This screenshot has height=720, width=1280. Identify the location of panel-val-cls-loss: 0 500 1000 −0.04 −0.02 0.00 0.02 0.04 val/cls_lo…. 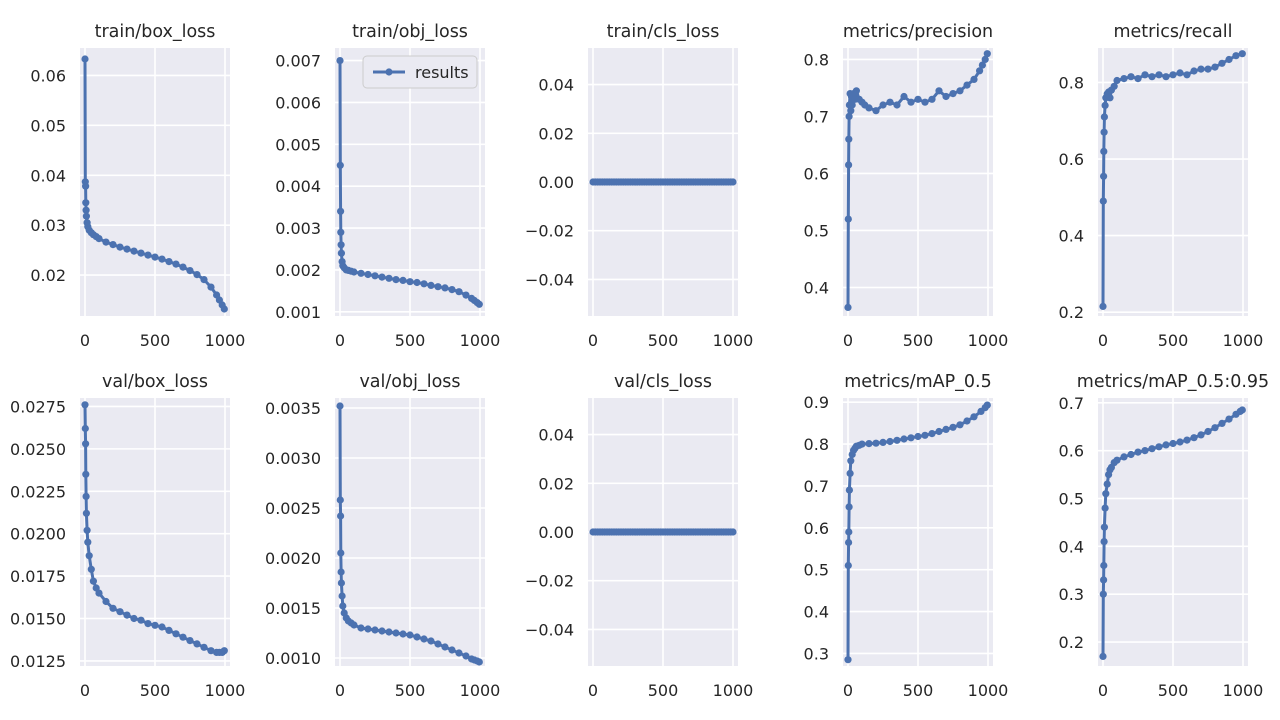
(639, 536).